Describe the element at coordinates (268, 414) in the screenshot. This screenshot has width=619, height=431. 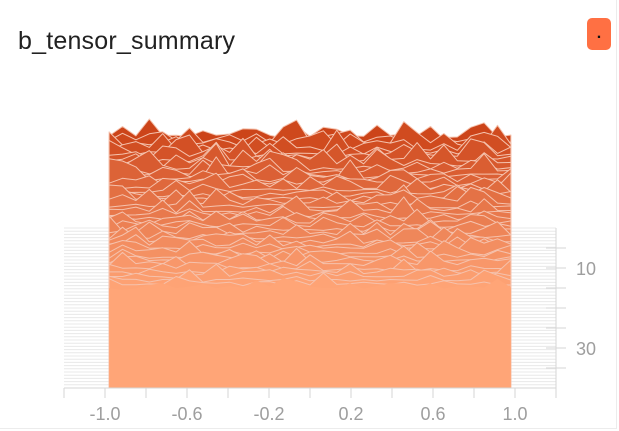
I see `x-tick-label: -0.2` at that location.